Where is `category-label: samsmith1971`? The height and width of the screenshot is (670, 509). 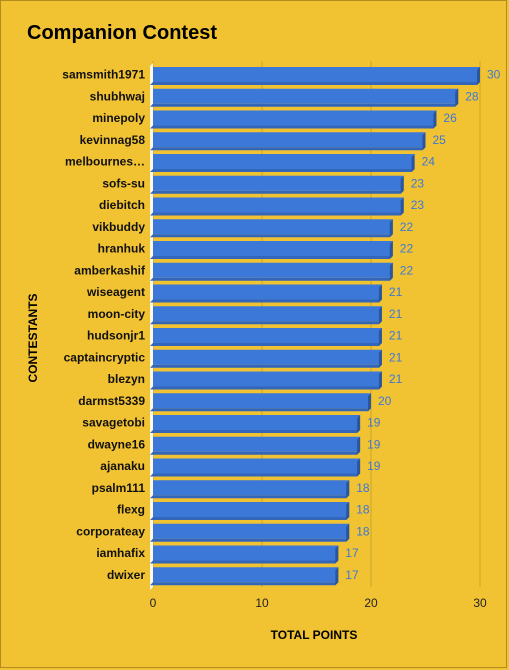
category-label: samsmith1971 is located at coordinates (103, 75).